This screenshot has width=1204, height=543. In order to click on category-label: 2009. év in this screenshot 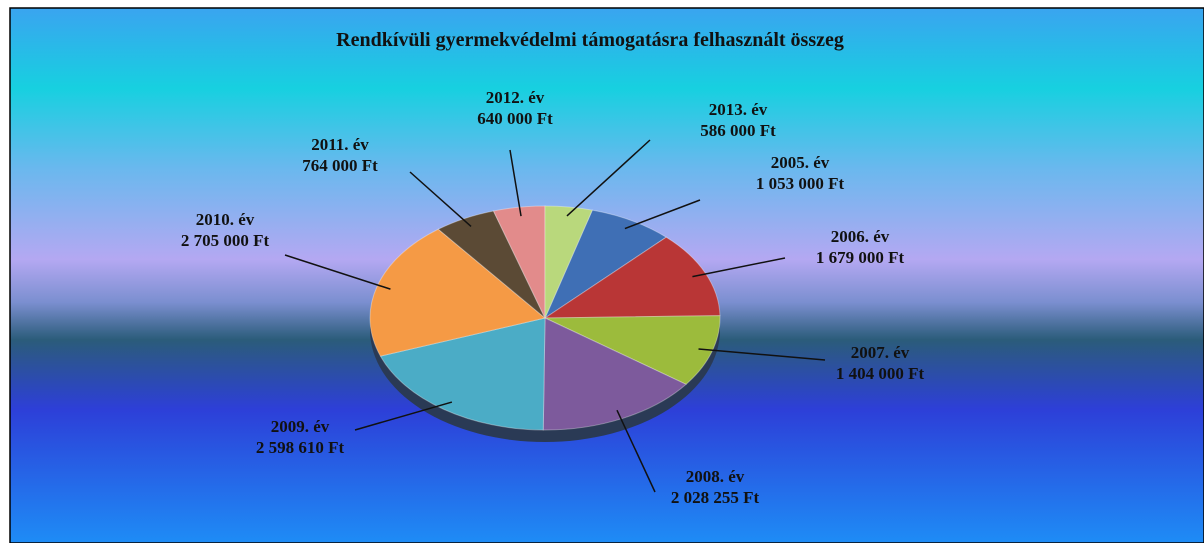, I will do `click(300, 426)`.